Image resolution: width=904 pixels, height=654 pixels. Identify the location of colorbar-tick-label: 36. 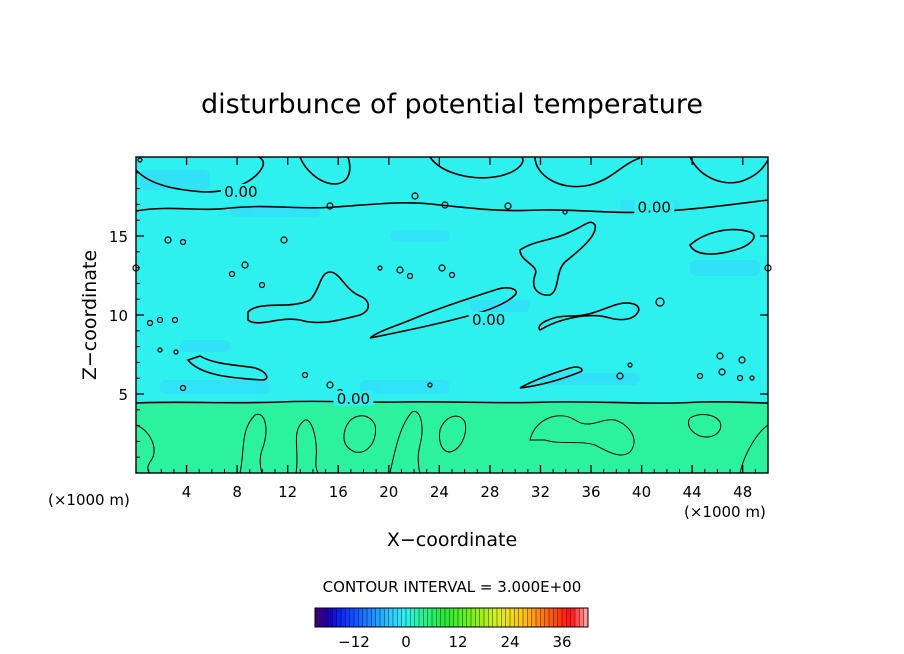
(561, 642).